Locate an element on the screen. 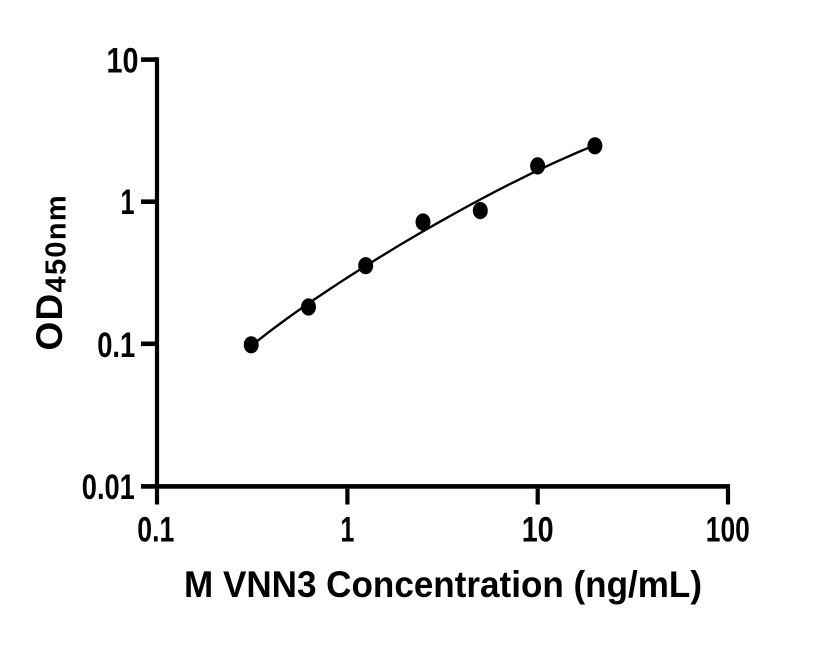 The image size is (816, 645). svg-text: 0.01 is located at coordinates (108, 487).